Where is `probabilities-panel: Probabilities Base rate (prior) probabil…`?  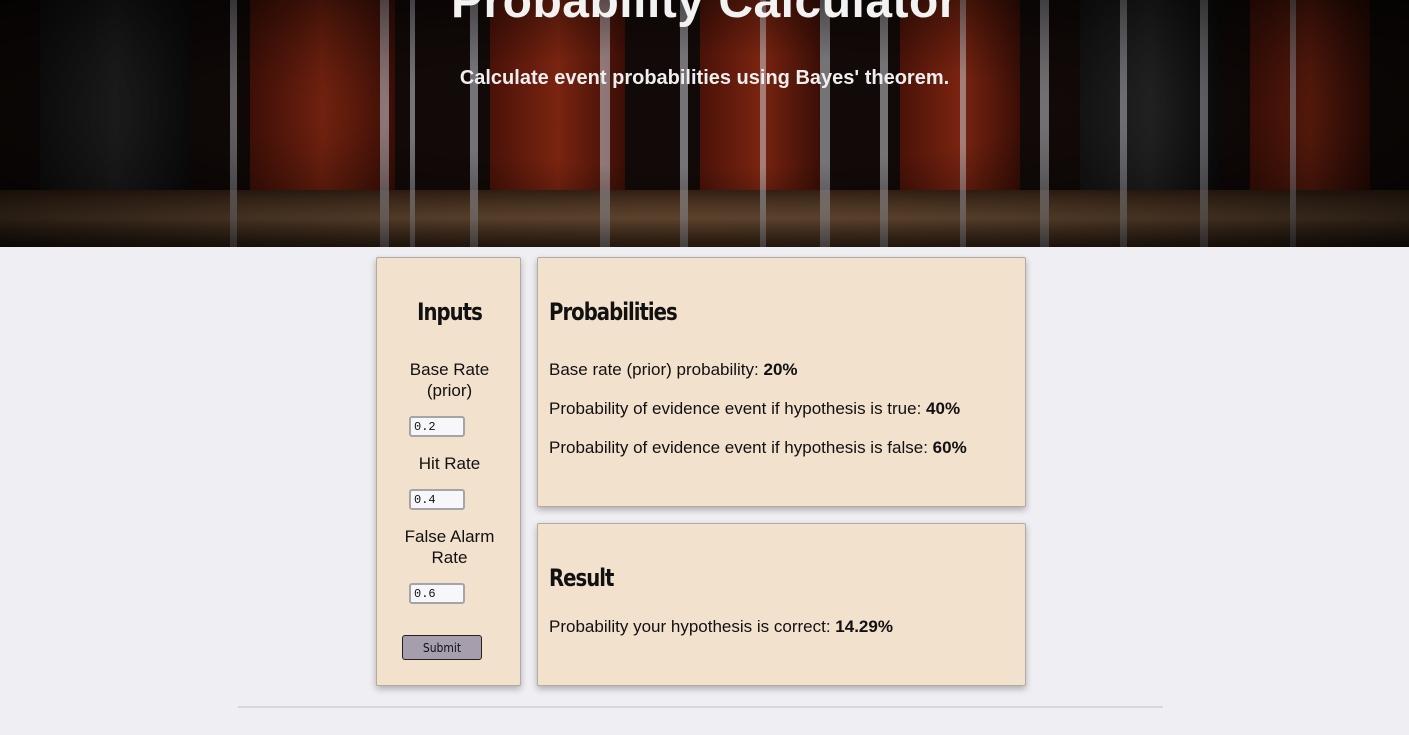 probabilities-panel: Probabilities Base rate (prior) probabil… is located at coordinates (781, 382).